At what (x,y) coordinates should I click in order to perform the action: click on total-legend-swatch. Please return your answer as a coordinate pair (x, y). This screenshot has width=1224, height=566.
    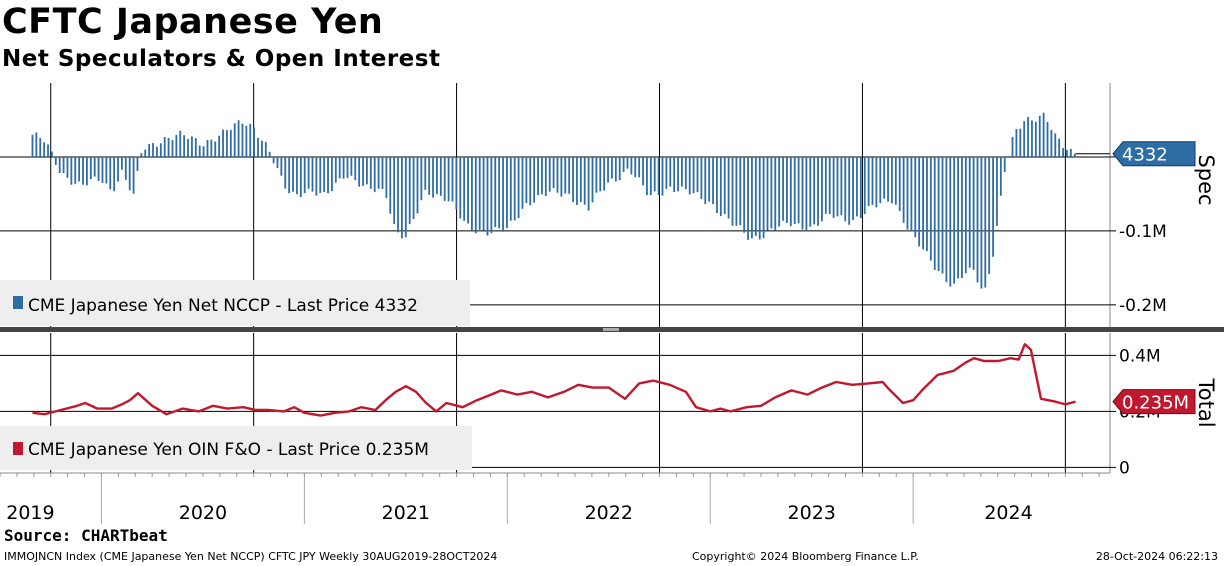
    Looking at the image, I should click on (18, 448).